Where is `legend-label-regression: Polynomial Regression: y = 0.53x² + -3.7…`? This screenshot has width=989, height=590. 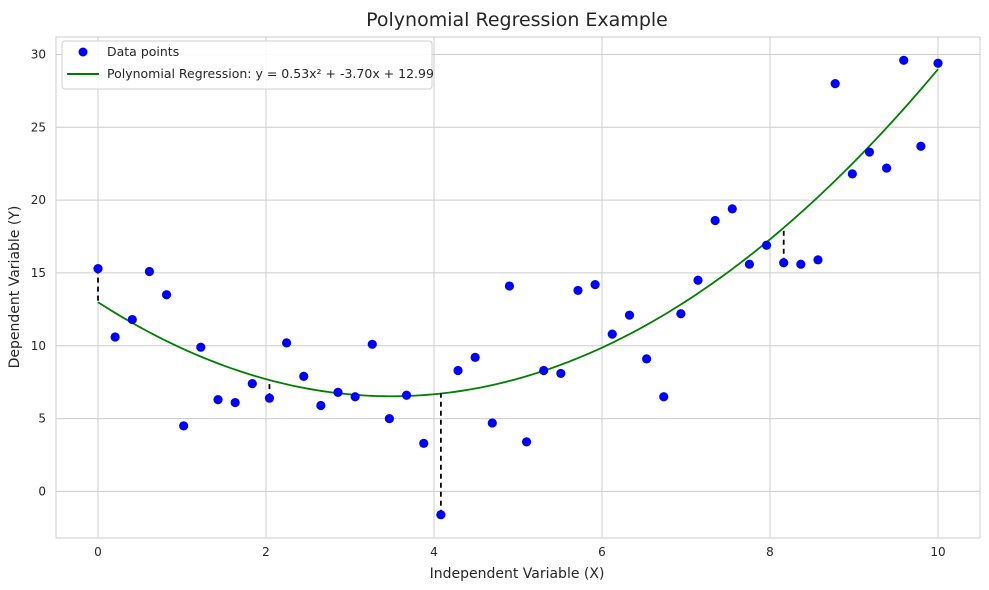
legend-label-regression: Polynomial Regression: y = 0.53x² + -3.7… is located at coordinates (270, 73).